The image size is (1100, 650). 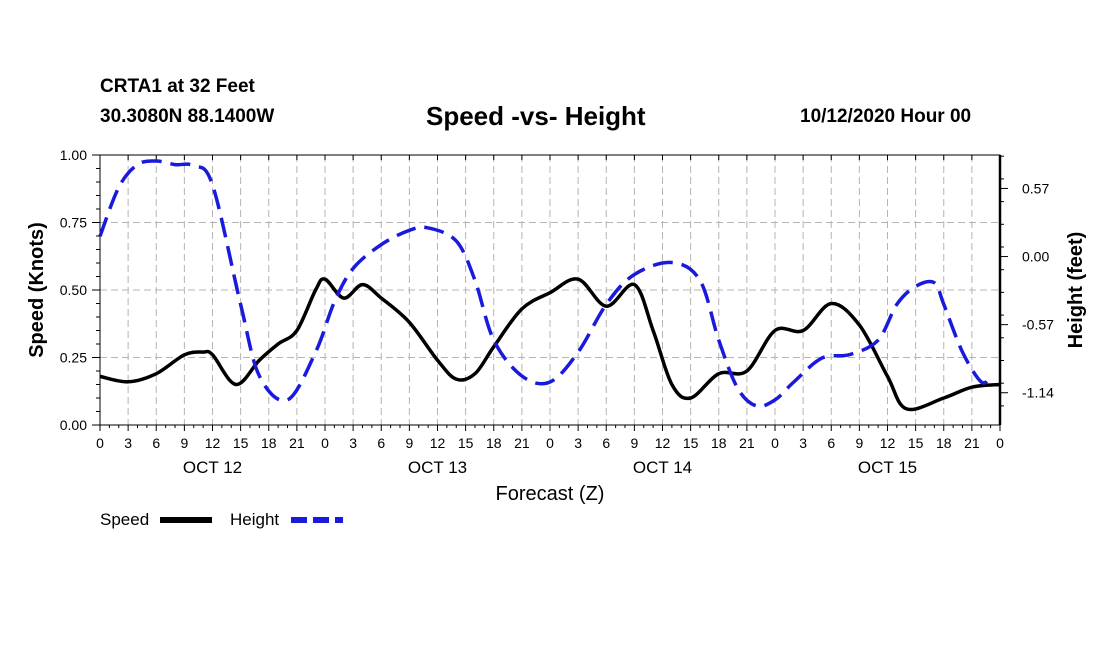 What do you see at coordinates (1035, 257) in the screenshot?
I see `y2-tick-label: 0.00` at bounding box center [1035, 257].